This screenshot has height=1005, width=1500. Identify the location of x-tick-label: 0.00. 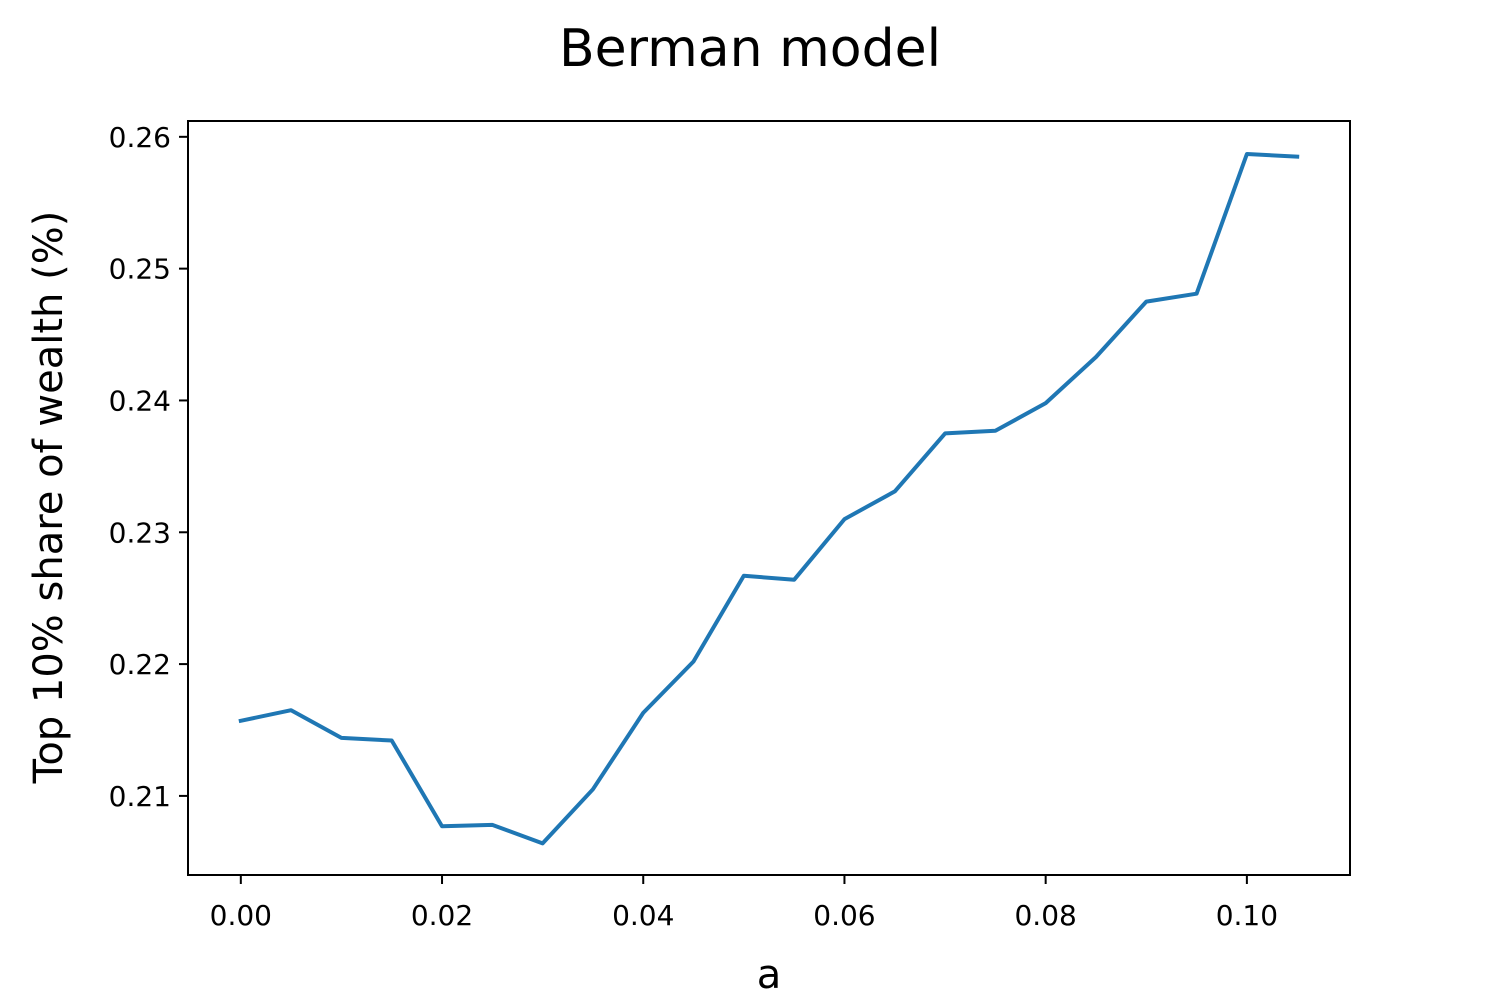
(241, 915).